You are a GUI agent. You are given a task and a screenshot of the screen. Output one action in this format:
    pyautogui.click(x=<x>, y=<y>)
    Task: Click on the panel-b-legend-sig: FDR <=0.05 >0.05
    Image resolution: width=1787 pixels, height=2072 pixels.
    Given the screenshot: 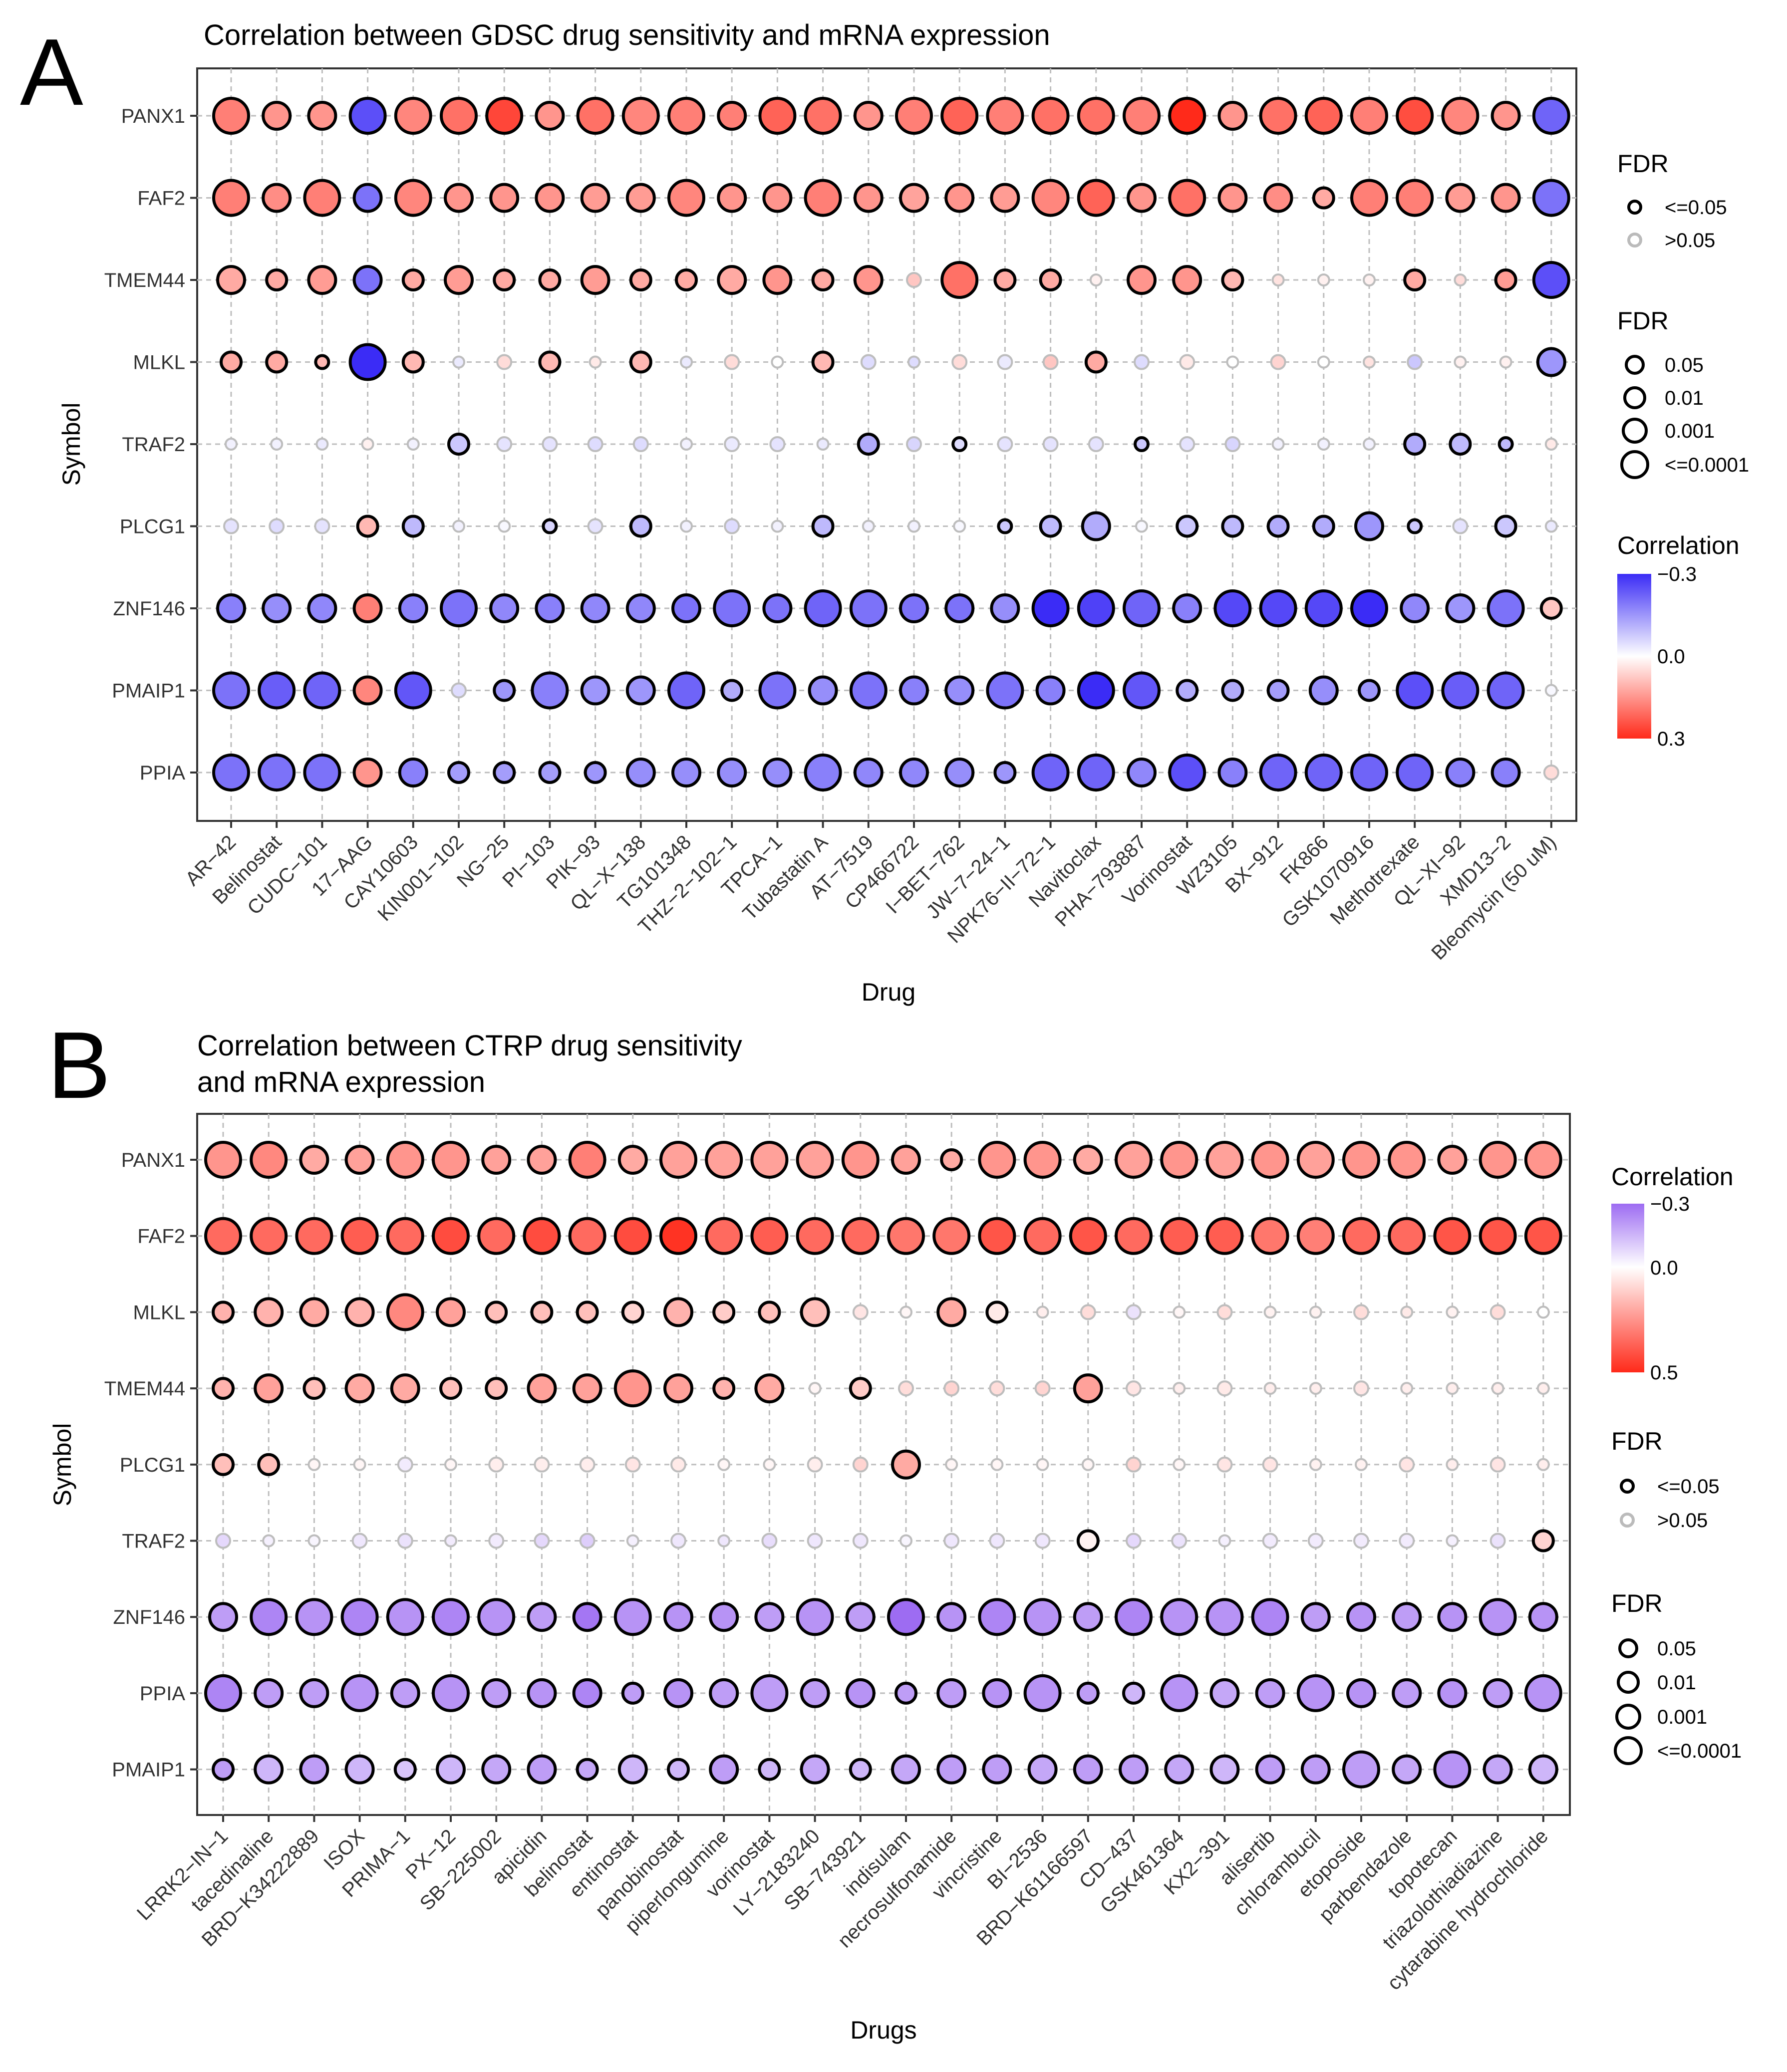 What is the action you would take?
    pyautogui.click(x=1665, y=1479)
    